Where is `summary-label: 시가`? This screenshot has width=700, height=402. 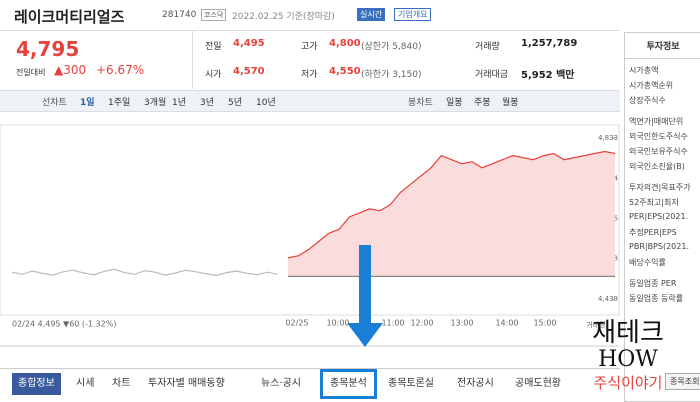 summary-label: 시가 is located at coordinates (213, 75).